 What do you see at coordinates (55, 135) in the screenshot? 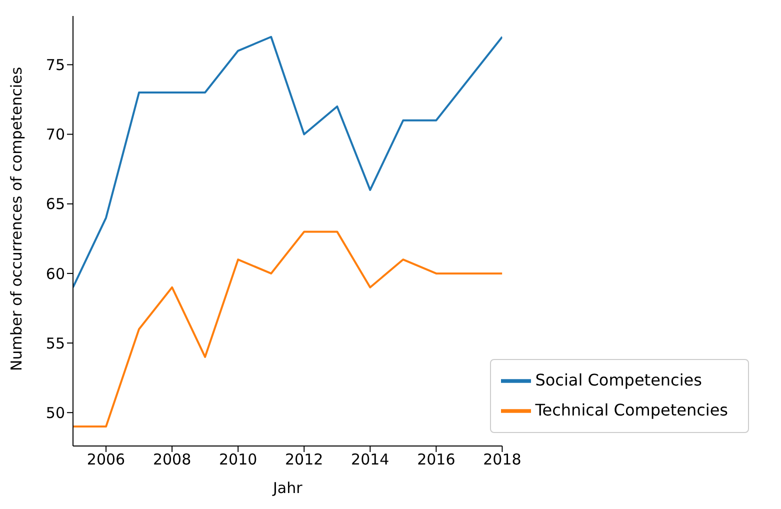
I see `y-tick-label: 70` at bounding box center [55, 135].